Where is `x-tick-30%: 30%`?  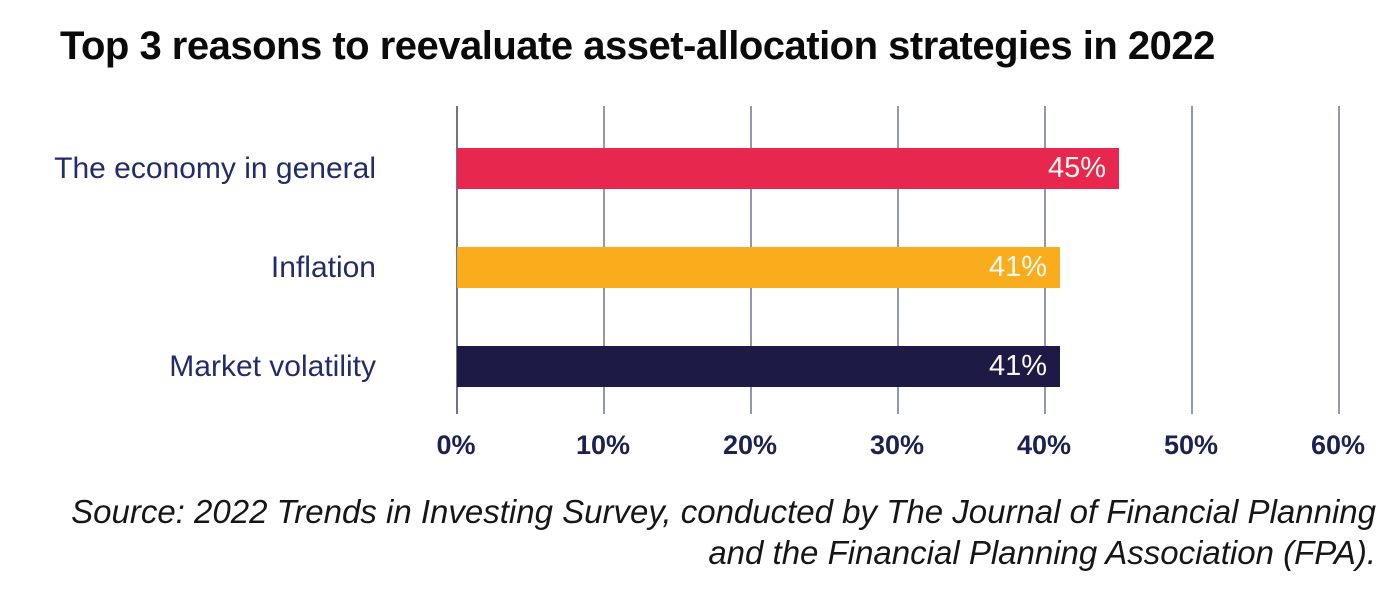
x-tick-30%: 30% is located at coordinates (897, 445).